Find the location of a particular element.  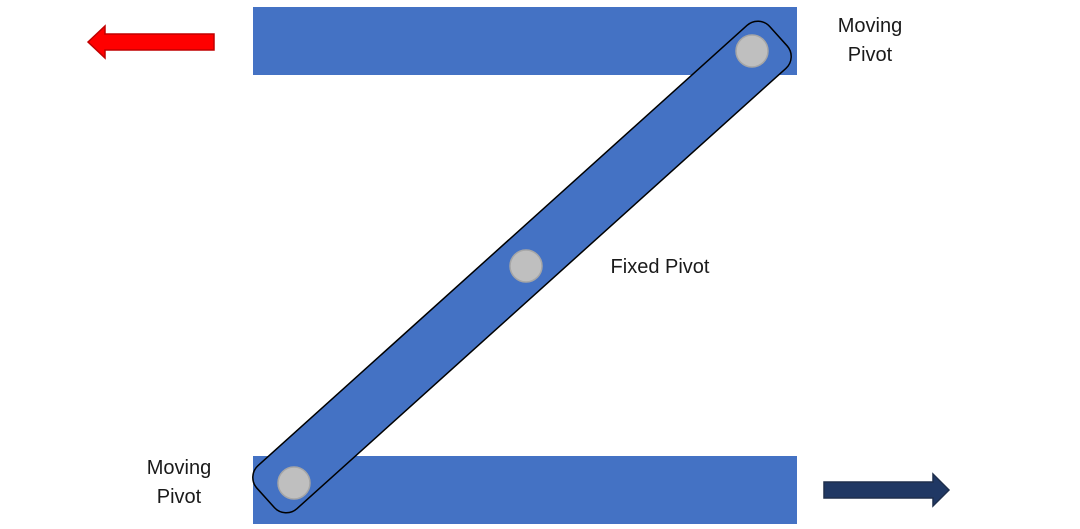

moving-pivot-top-label: Moving Pivot is located at coordinates (870, 41).